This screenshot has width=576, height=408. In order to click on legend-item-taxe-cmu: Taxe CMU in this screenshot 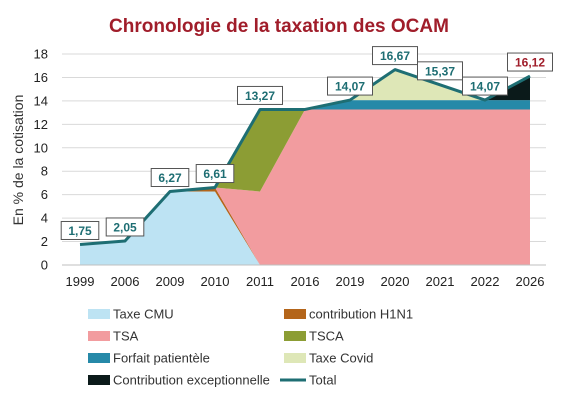, I will do `click(131, 314)`.